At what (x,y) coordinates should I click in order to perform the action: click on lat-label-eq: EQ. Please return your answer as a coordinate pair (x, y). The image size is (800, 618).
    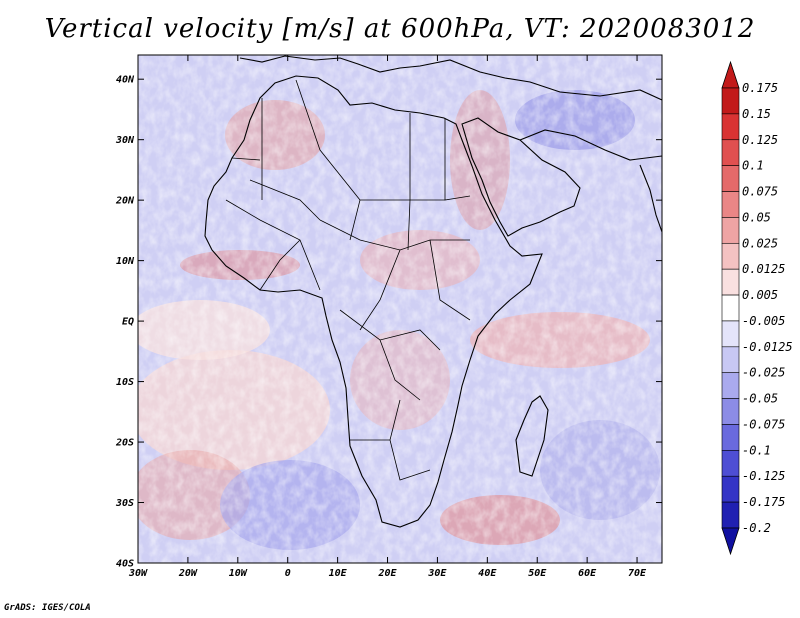
    Looking at the image, I should click on (128, 322).